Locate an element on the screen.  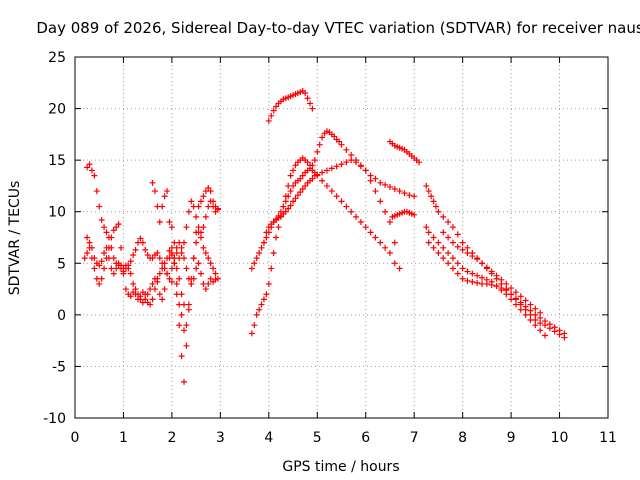
series-arc-h is located at coordinates (290, 106).